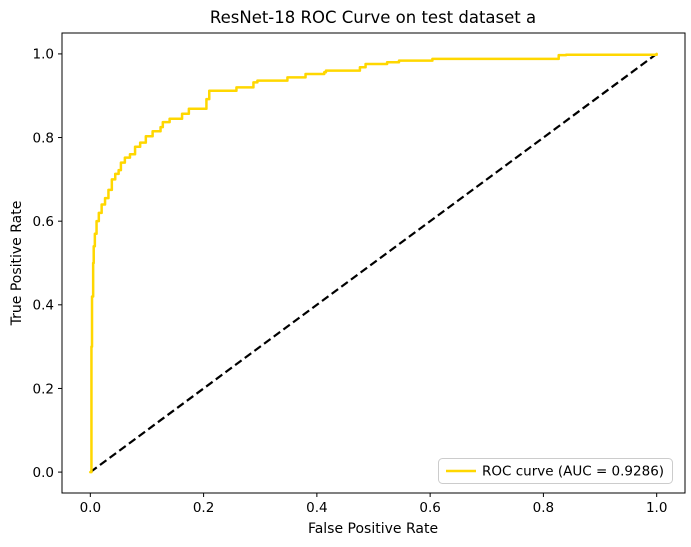 This screenshot has height=547, width=691. Describe the element at coordinates (43, 389) in the screenshot. I see `y-tick-label: 0.2` at that location.